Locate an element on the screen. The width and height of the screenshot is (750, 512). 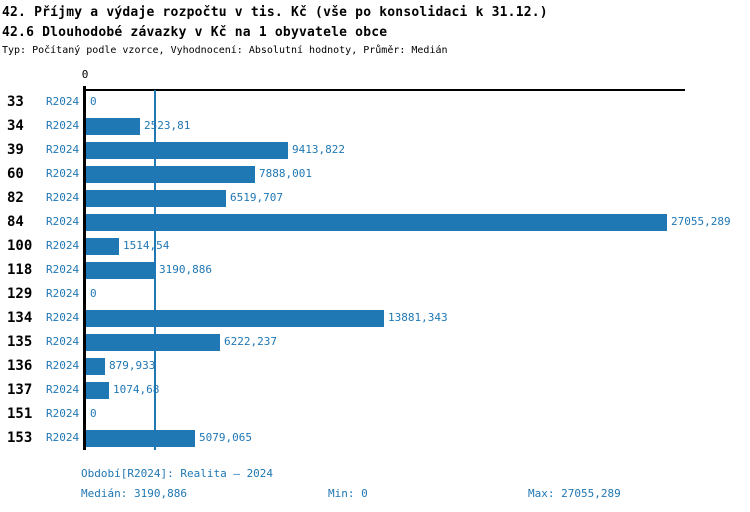
row-category-label: 100 is located at coordinates (20, 246).